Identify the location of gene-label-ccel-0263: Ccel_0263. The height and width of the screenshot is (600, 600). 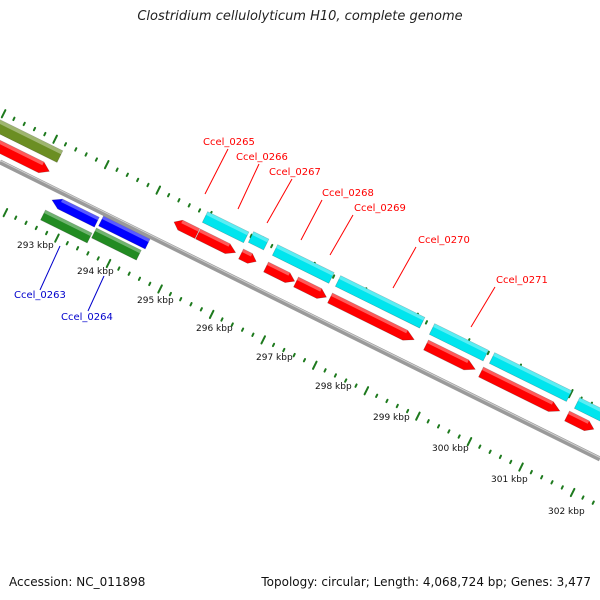
(40, 295).